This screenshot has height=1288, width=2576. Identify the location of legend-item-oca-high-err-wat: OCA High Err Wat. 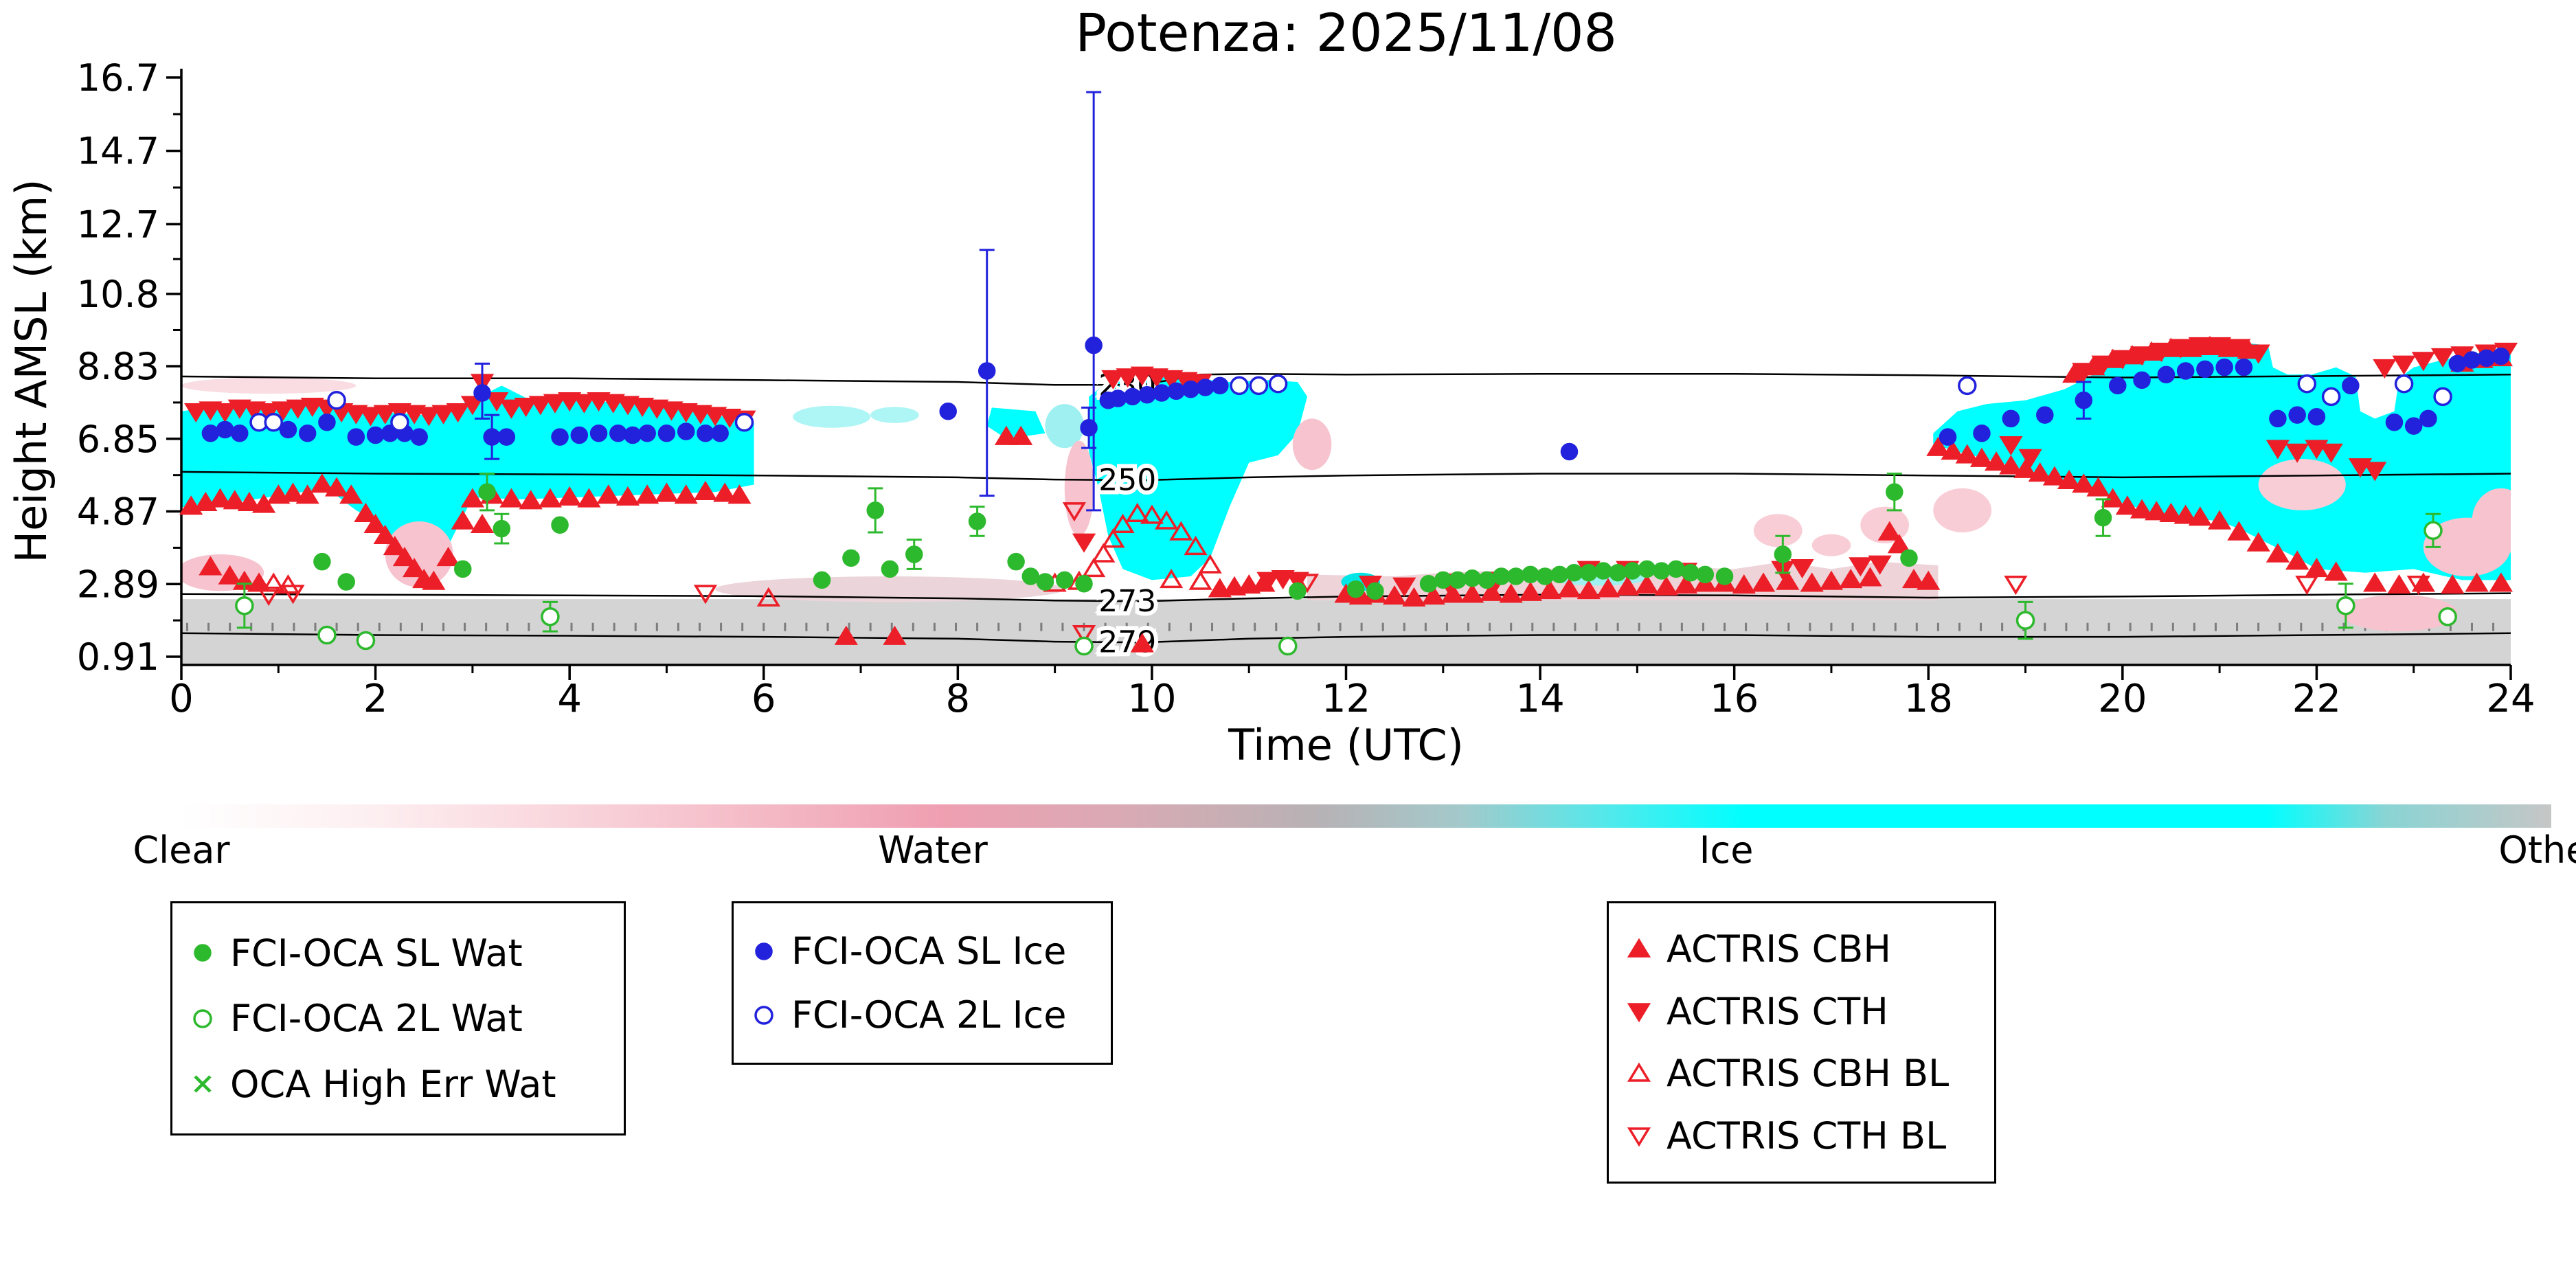
(398, 1084).